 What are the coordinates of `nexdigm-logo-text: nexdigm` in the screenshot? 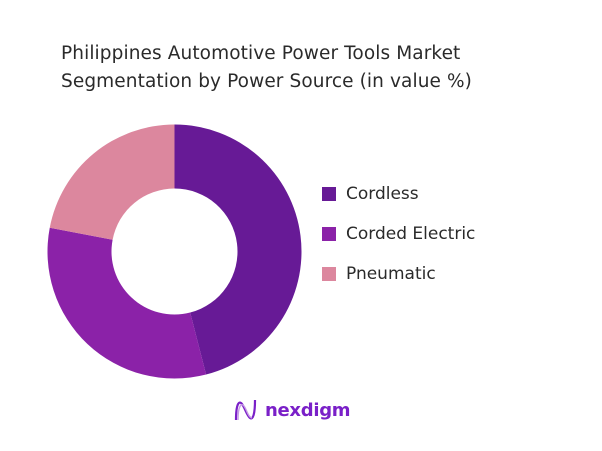 It's located at (308, 410).